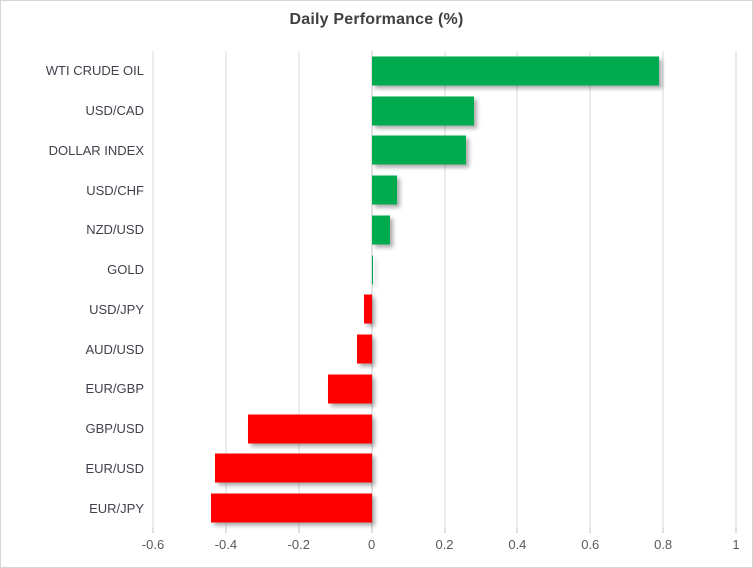  Describe the element at coordinates (444, 544) in the screenshot. I see `x-axis-tick-label: 0.2` at that location.